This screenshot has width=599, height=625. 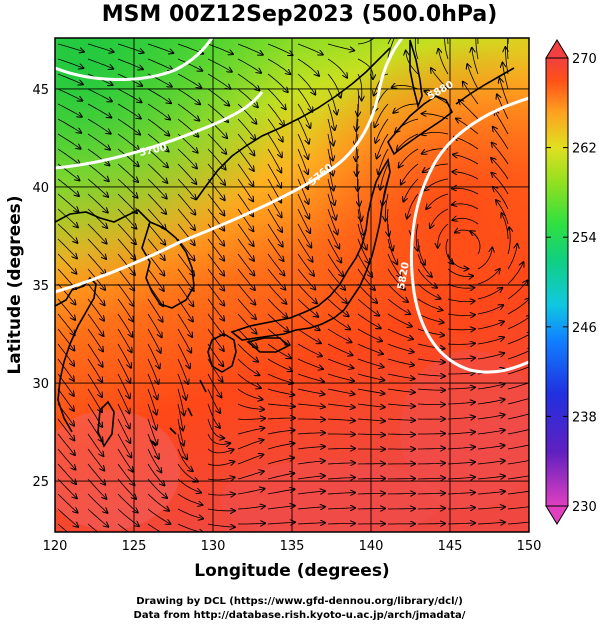 What do you see at coordinates (584, 59) in the screenshot?
I see `colorbar-tick-label: 270` at bounding box center [584, 59].